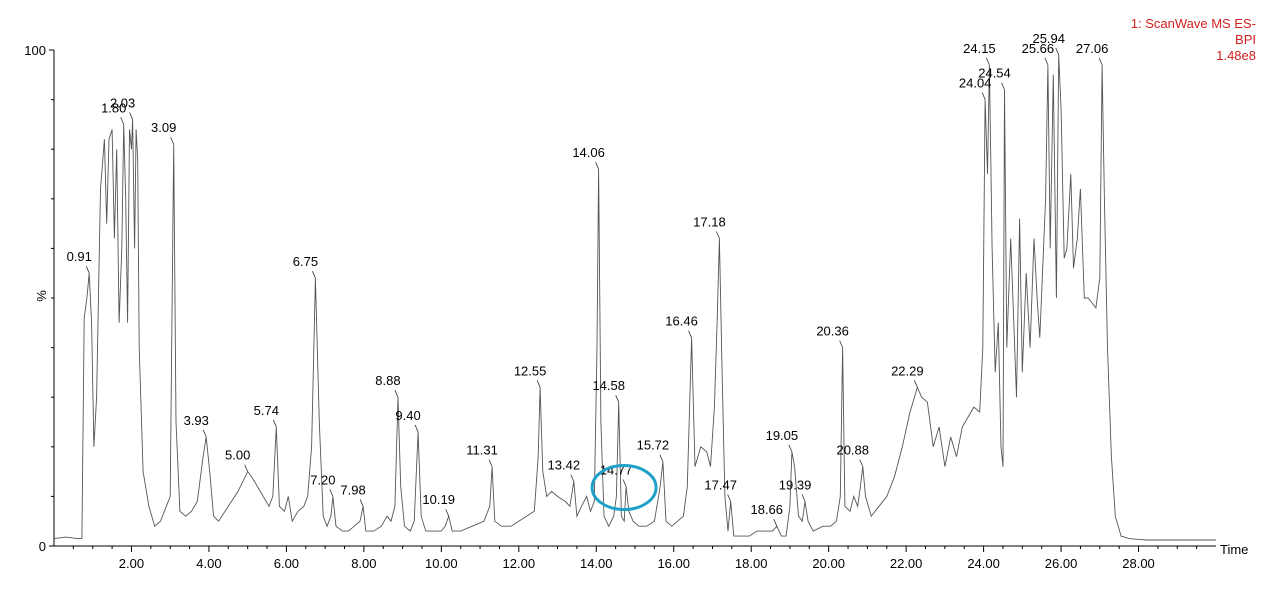 The width and height of the screenshot is (1280, 607). I want to click on peak-label: 11.31, so click(482, 450).